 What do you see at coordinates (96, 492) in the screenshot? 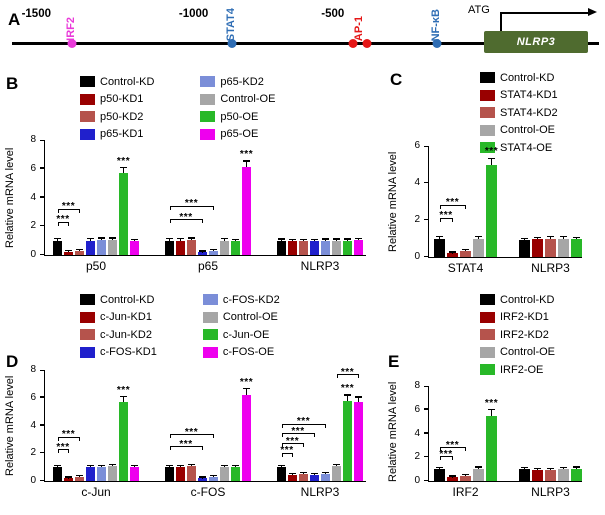
I see `x-category-label: c-Jun` at bounding box center [96, 492].